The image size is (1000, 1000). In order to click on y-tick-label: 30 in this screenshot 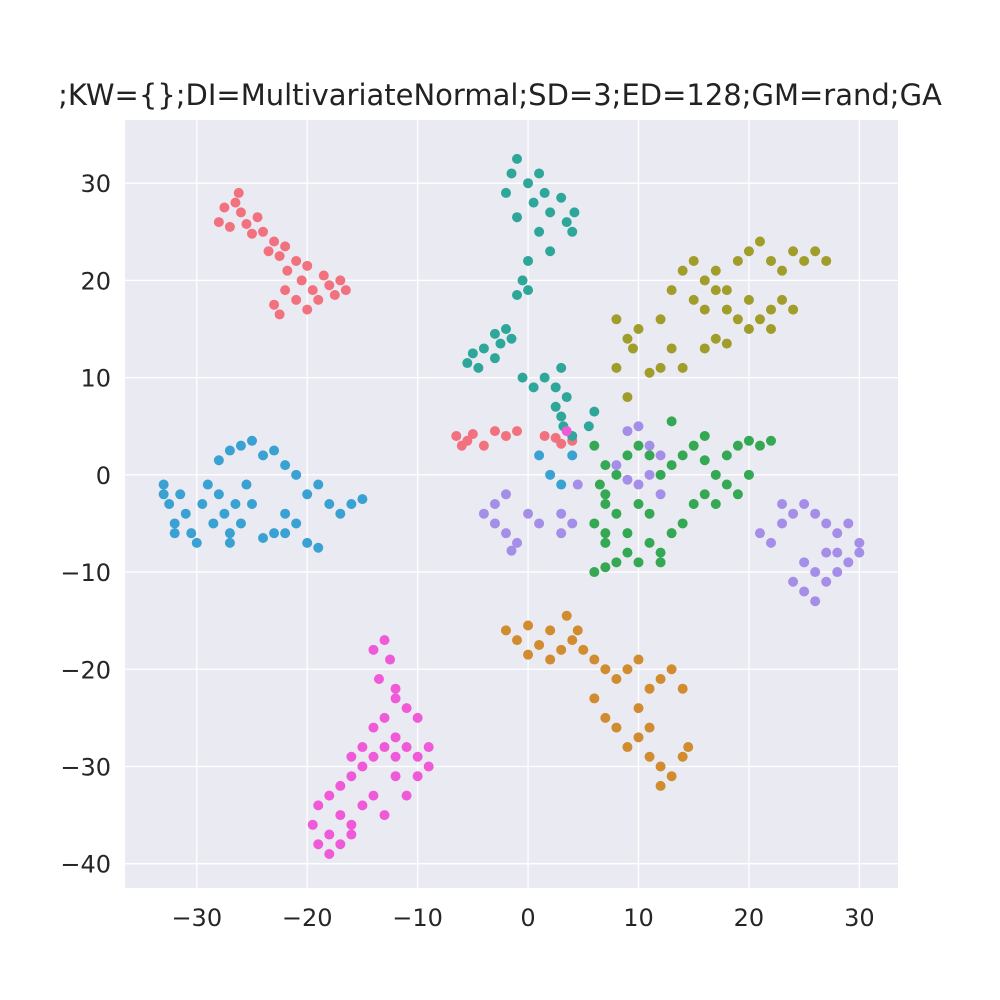, I will do `click(95, 184)`.